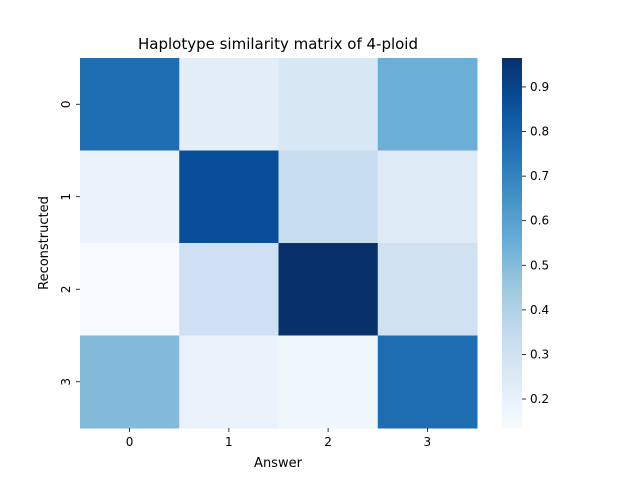 The height and width of the screenshot is (480, 640). Describe the element at coordinates (428, 442) in the screenshot. I see `x-tick-label: 3` at that location.